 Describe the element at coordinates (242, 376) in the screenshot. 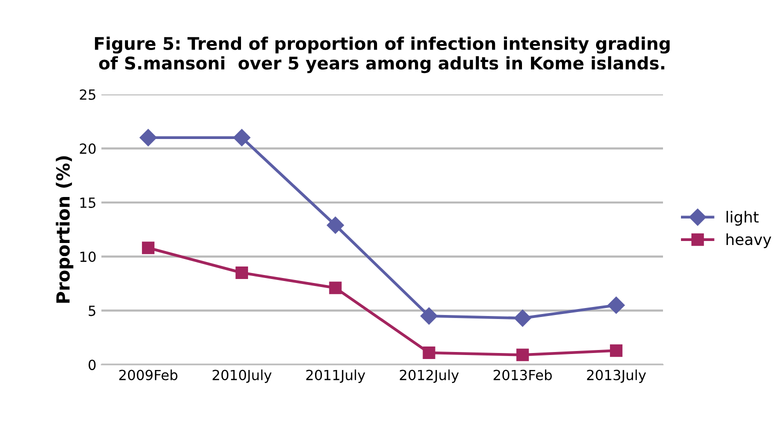

I see `x-tick-label: 2010July` at that location.